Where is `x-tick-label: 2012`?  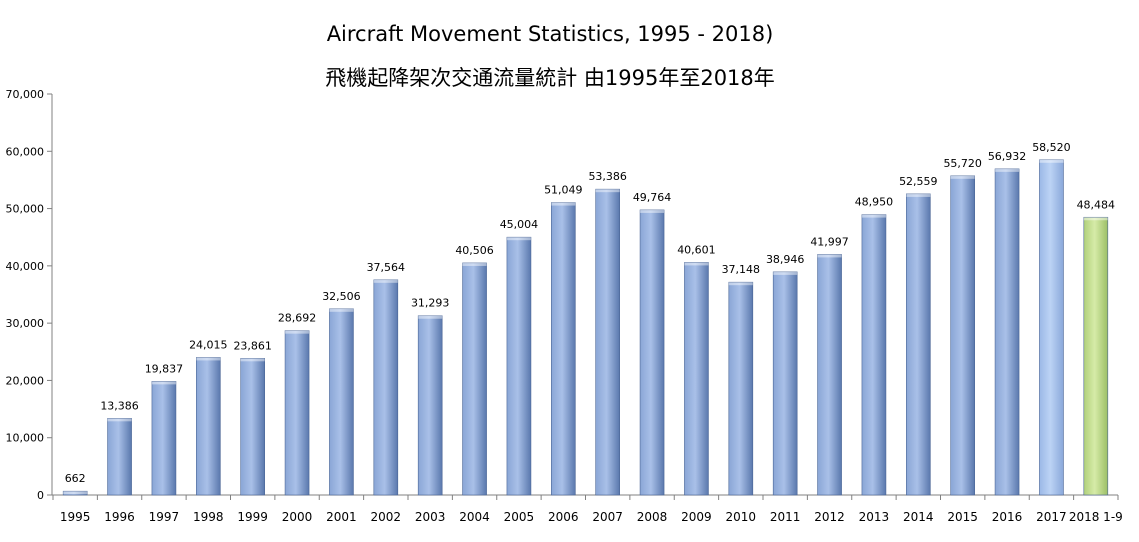
x-tick-label: 2012 is located at coordinates (829, 517).